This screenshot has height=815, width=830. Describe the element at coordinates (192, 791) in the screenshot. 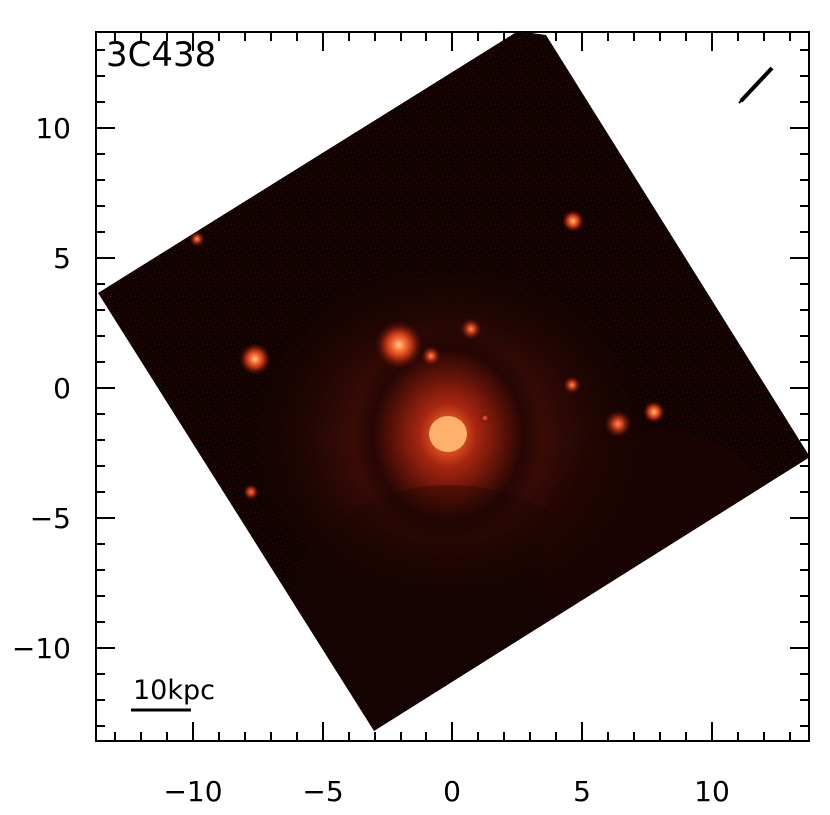

I see `x-tick-label-neg10: −10` at that location.